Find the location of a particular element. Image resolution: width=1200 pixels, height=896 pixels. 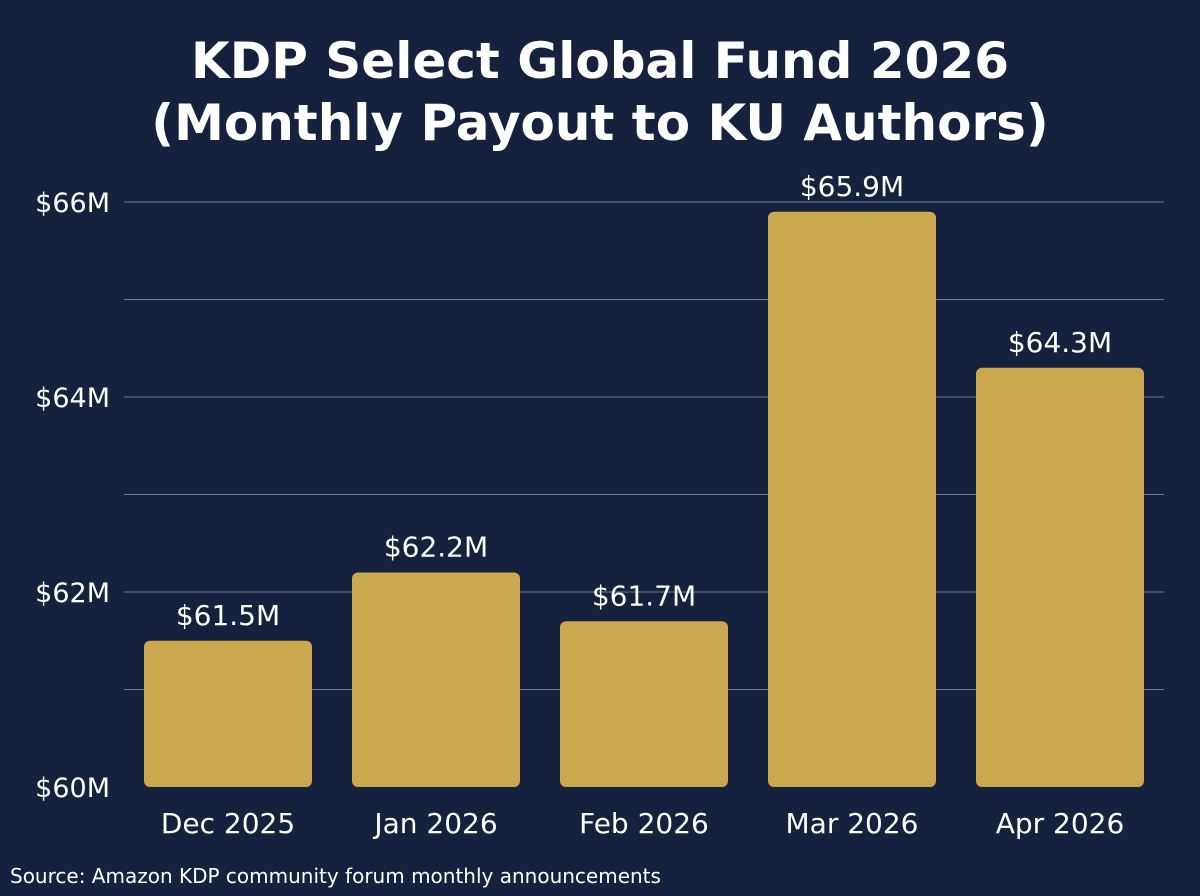

x-category-label: Mar 2026 is located at coordinates (852, 823).